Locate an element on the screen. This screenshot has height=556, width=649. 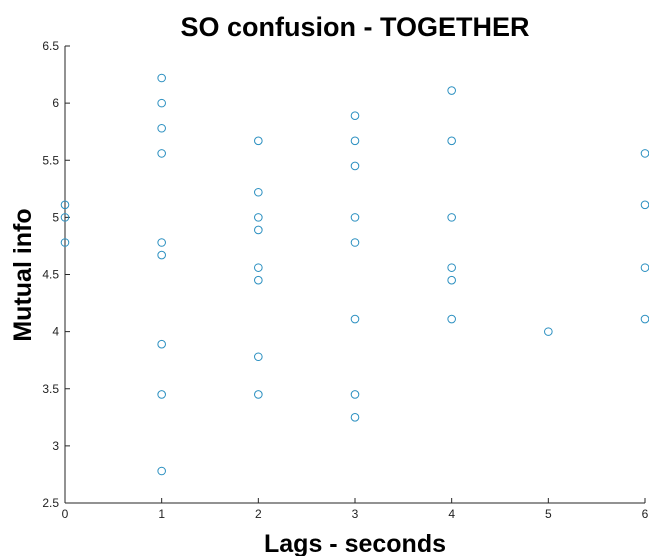
y-tick-label: 6 is located at coordinates (55, 103).